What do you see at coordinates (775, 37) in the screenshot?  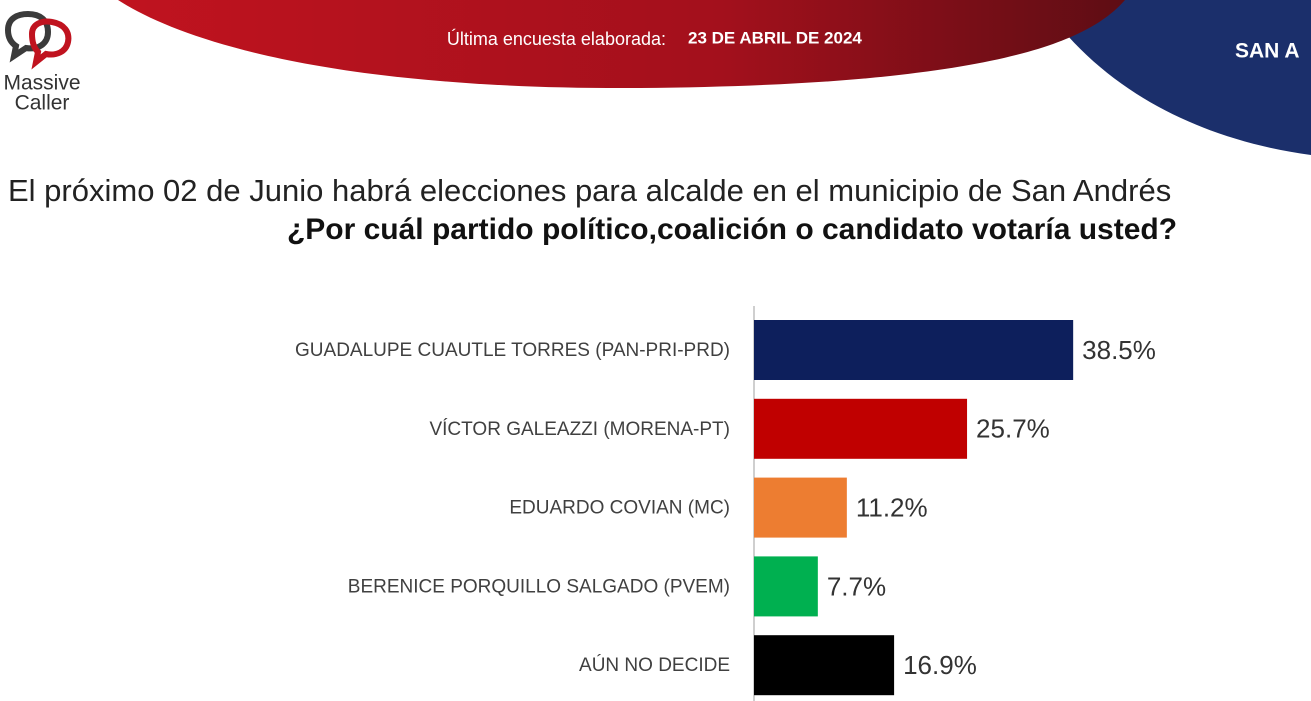 I see `survey-date: 23 DE ABRIL DE 2024` at bounding box center [775, 37].